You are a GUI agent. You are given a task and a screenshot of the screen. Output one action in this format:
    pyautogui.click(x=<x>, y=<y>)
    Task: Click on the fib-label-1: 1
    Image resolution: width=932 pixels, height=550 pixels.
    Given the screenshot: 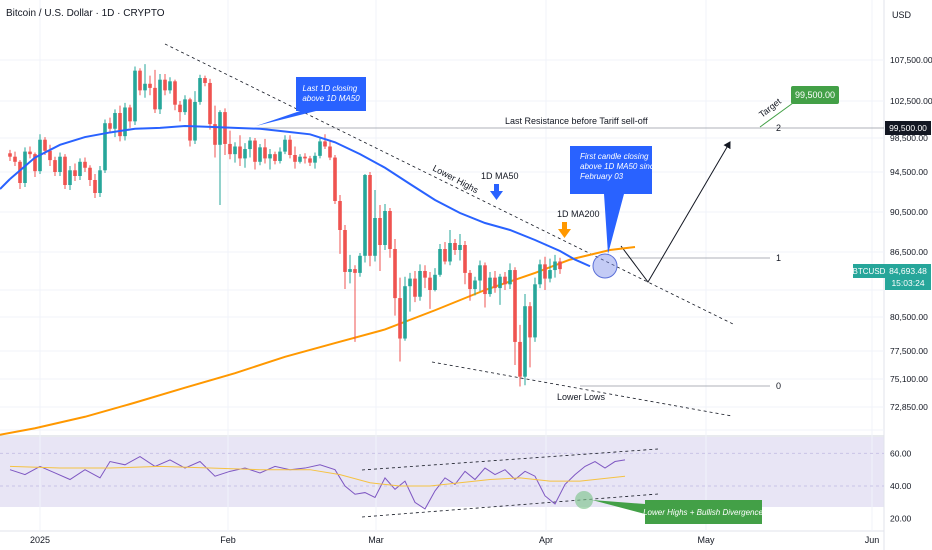 What is the action you would take?
    pyautogui.click(x=778, y=258)
    